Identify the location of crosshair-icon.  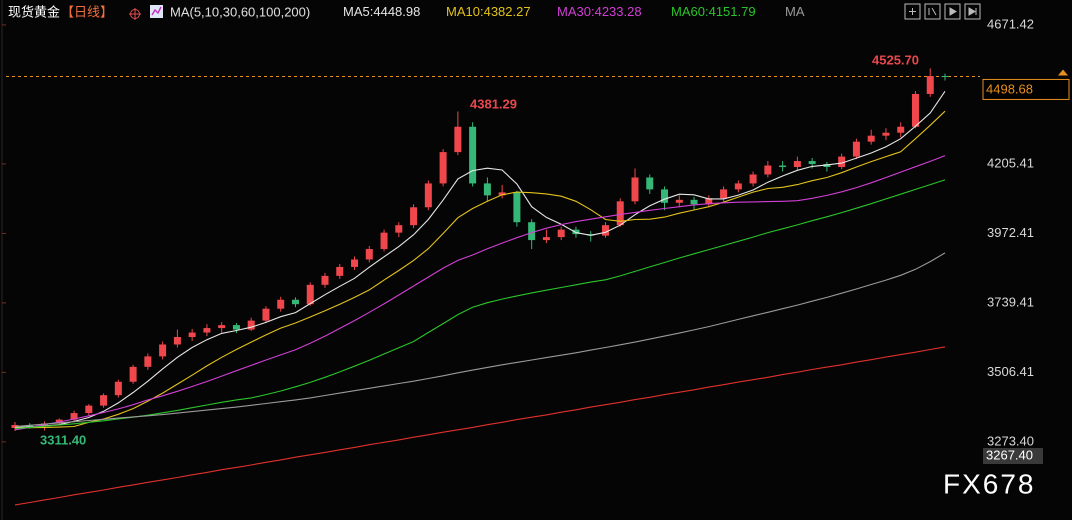
(135, 14).